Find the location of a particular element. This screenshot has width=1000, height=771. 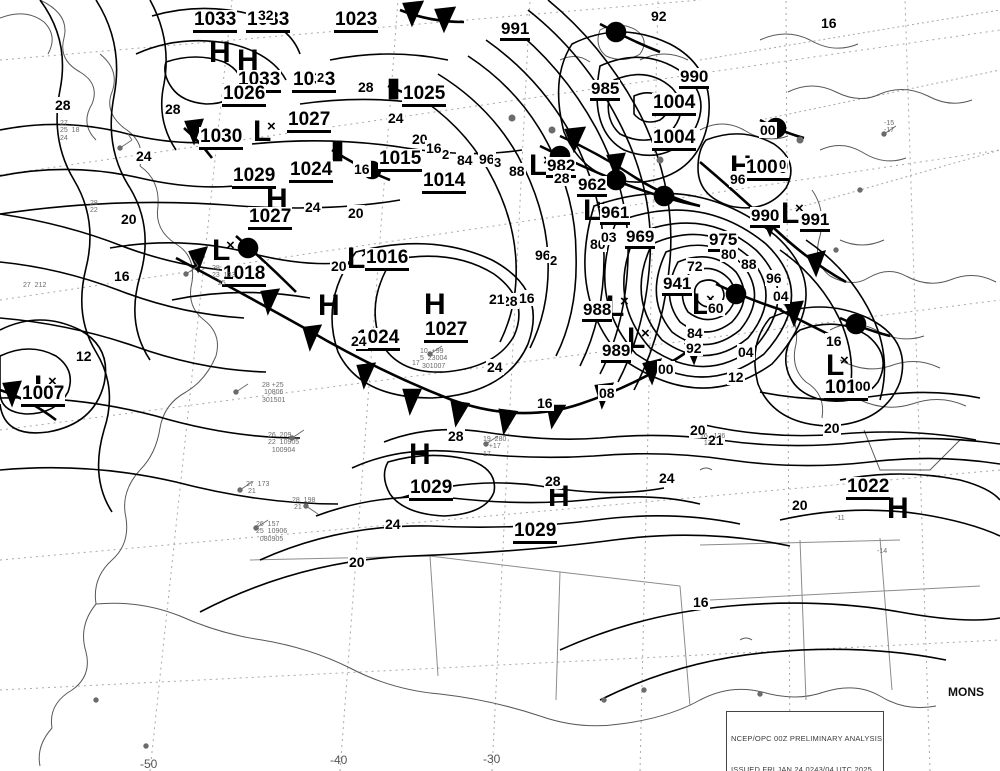

isobar-label: 0 is located at coordinates (783, 164).